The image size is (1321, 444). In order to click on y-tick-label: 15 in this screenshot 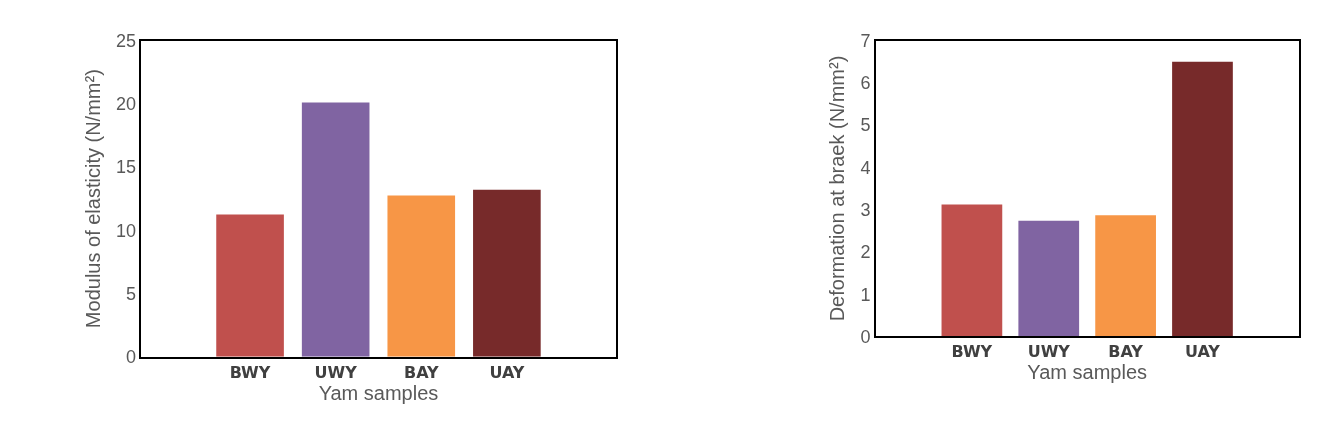, I will do `click(125, 167)`.